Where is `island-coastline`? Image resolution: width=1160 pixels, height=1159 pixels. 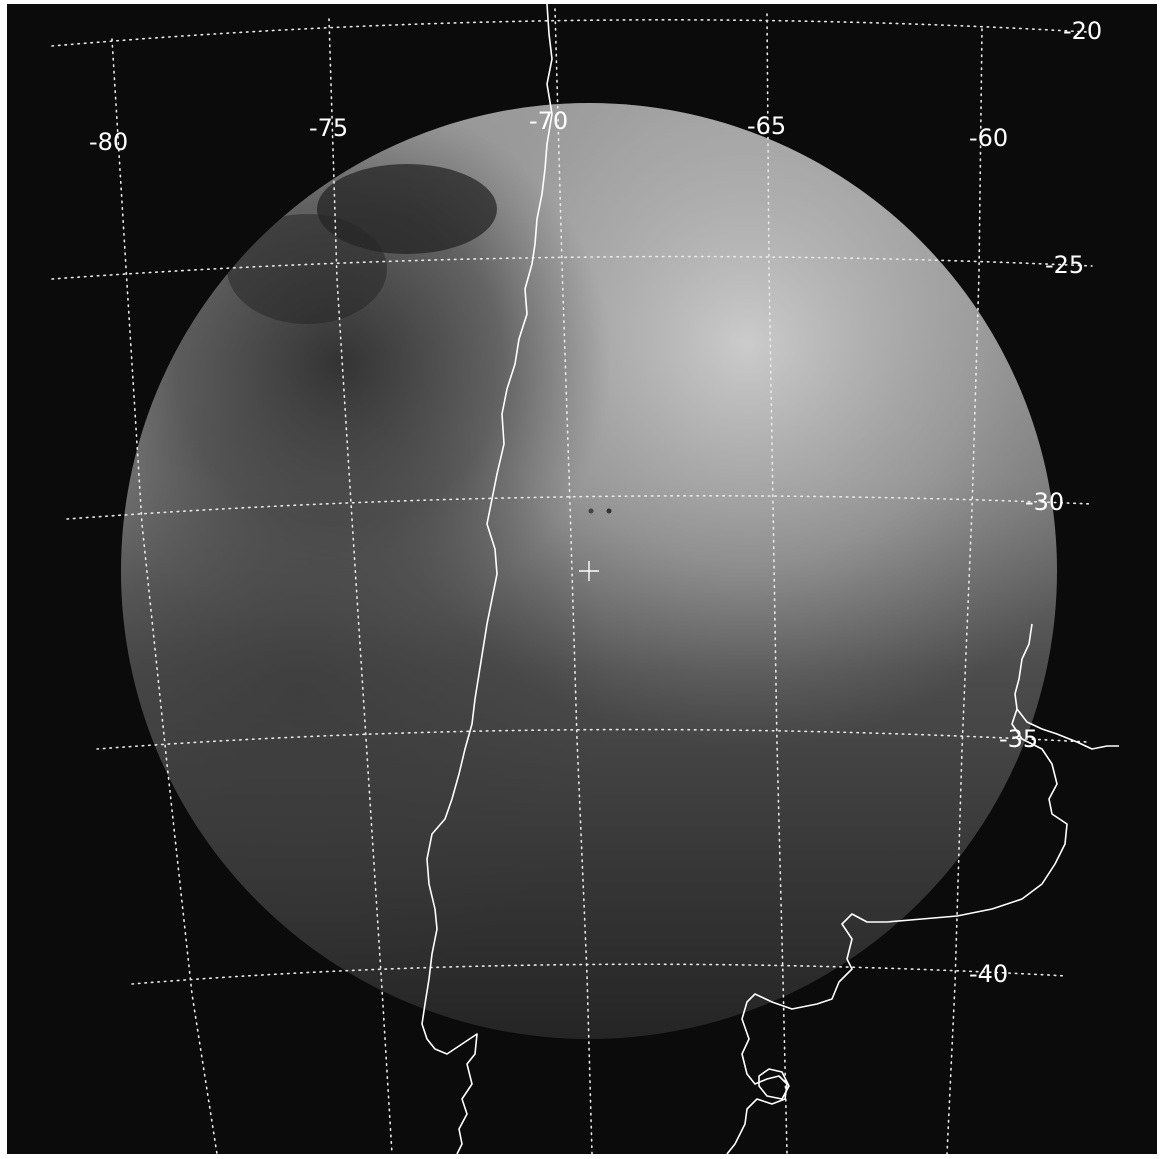
island-coastline is located at coordinates (774, 1084).